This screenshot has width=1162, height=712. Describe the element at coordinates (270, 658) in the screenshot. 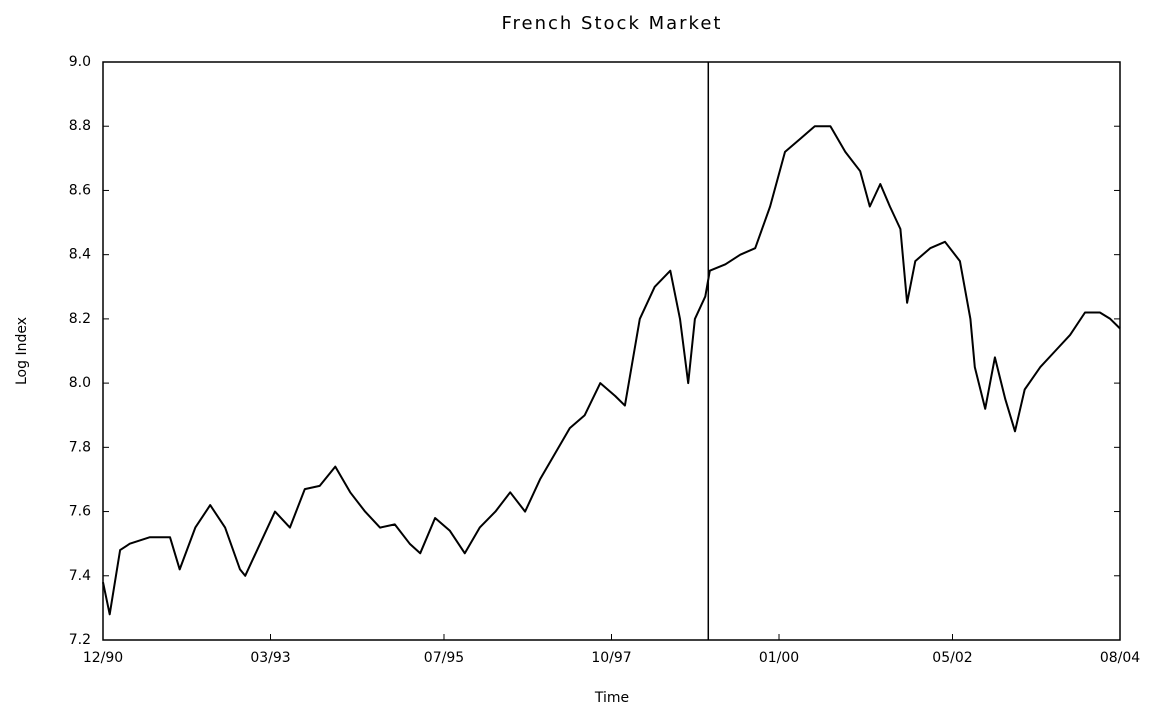

I see `x-tick-label: 03/93` at that location.